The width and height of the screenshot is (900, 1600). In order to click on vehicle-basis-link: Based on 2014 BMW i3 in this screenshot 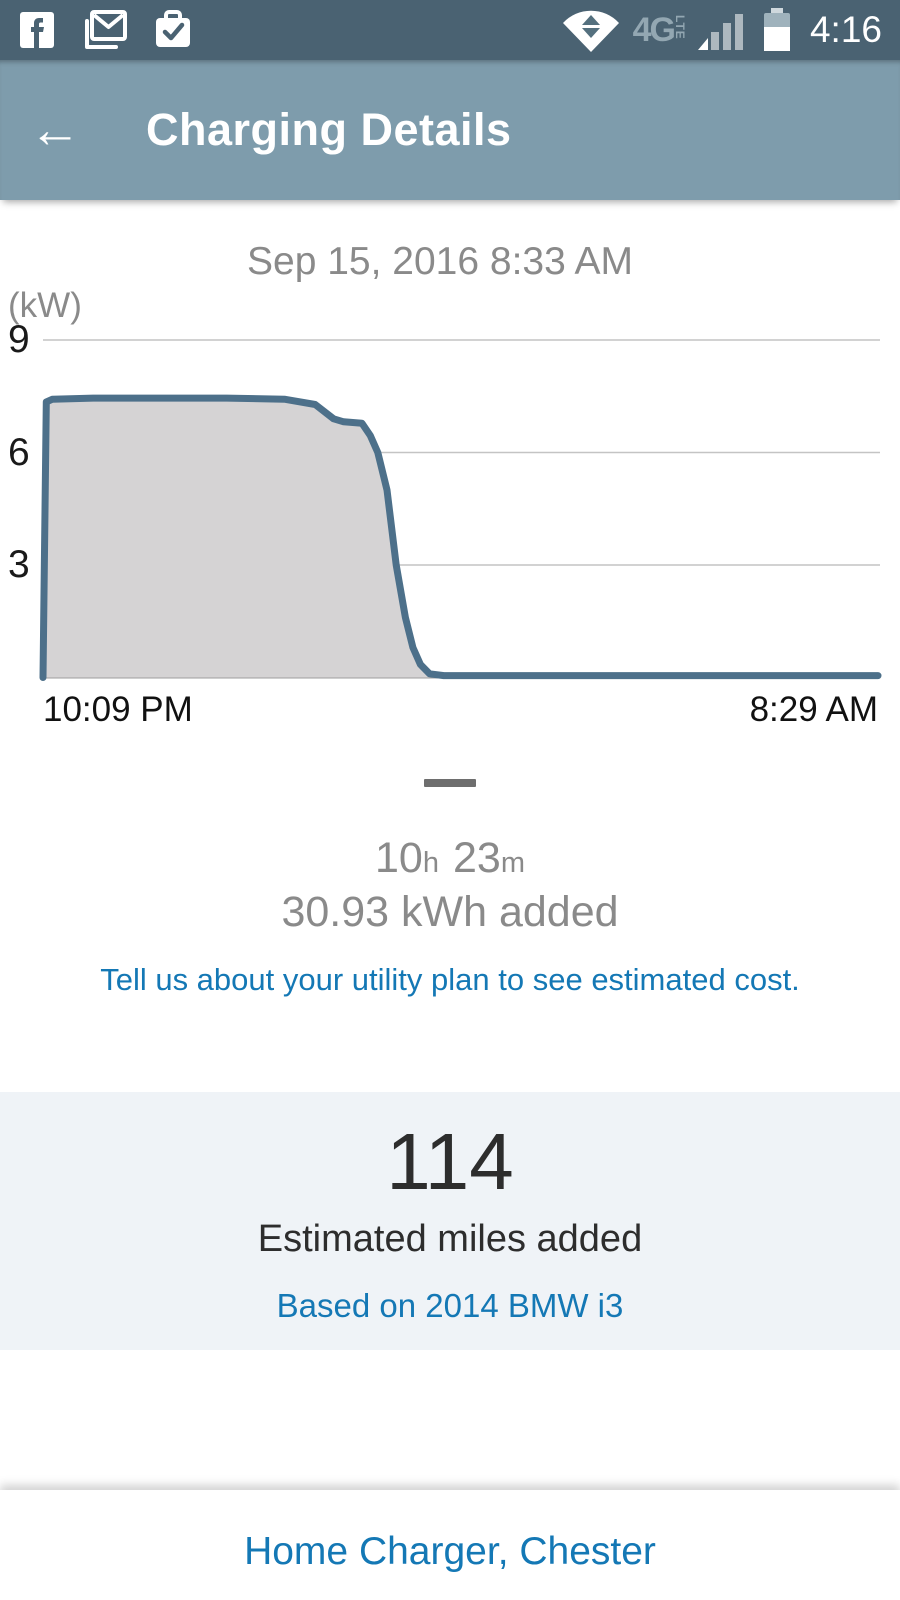, I will do `click(450, 1305)`.